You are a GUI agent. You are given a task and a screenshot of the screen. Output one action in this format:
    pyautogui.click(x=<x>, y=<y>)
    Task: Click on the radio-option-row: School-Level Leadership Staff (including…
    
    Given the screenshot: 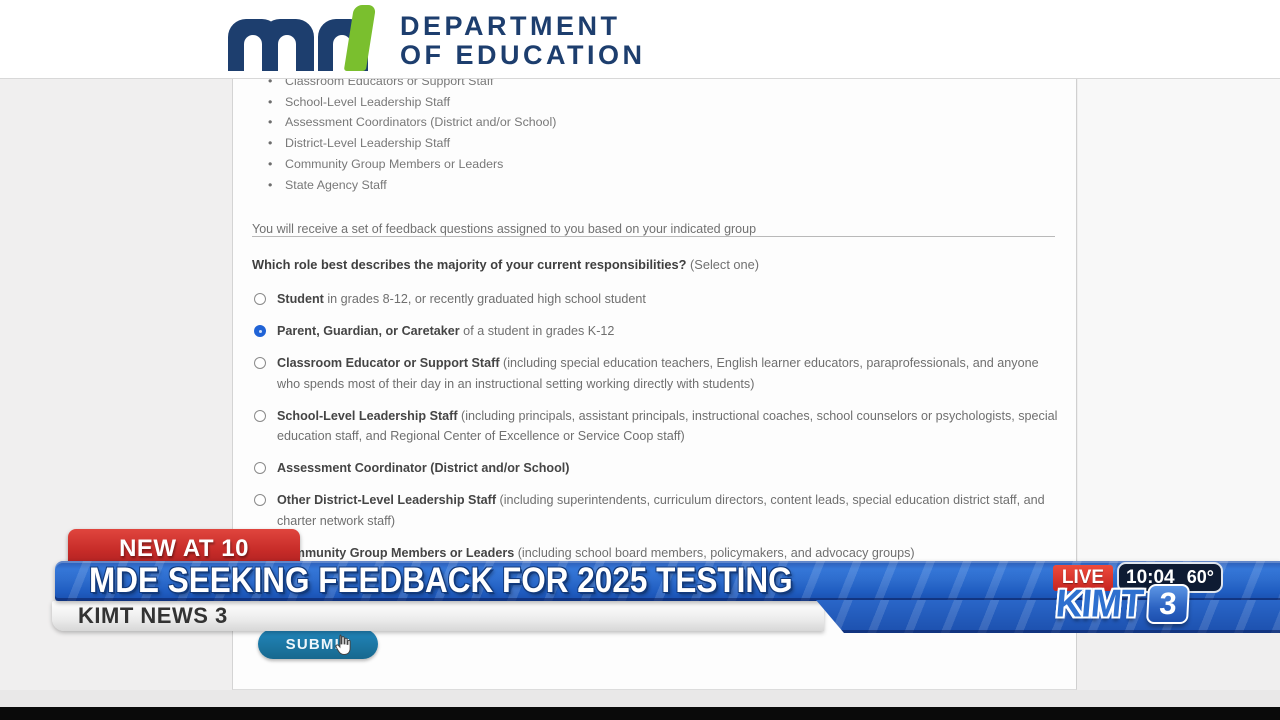 What is the action you would take?
    pyautogui.click(x=655, y=426)
    